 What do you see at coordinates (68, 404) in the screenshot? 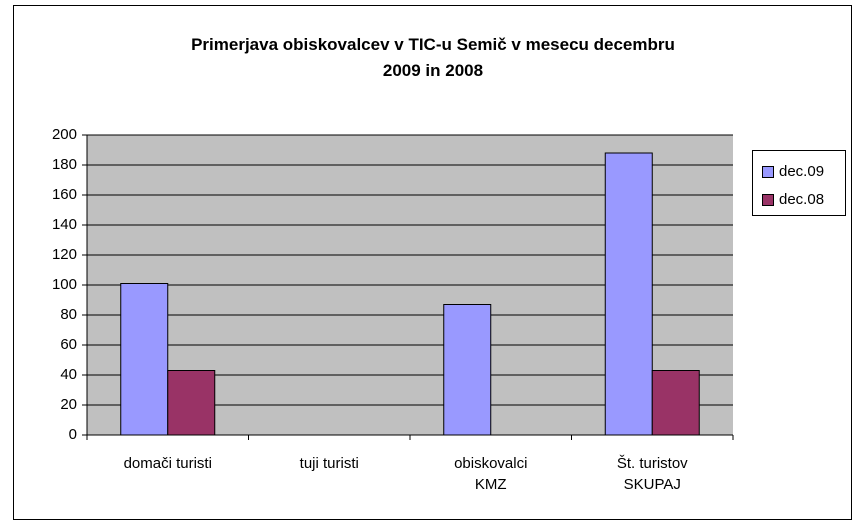
I see `y-tick-label: 20` at bounding box center [68, 404].